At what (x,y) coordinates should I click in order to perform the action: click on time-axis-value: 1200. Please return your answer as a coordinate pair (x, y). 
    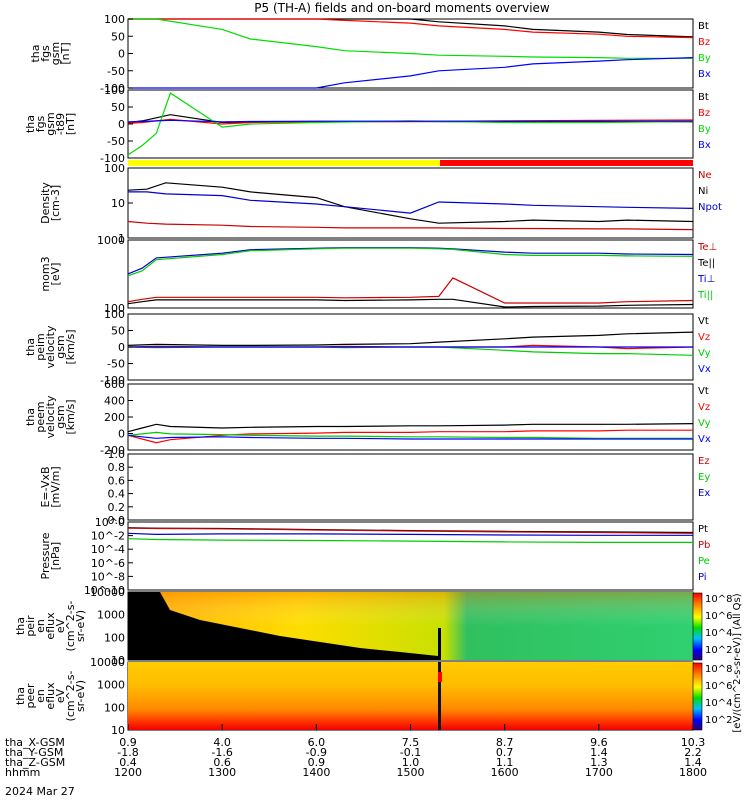
    Looking at the image, I should click on (128, 772).